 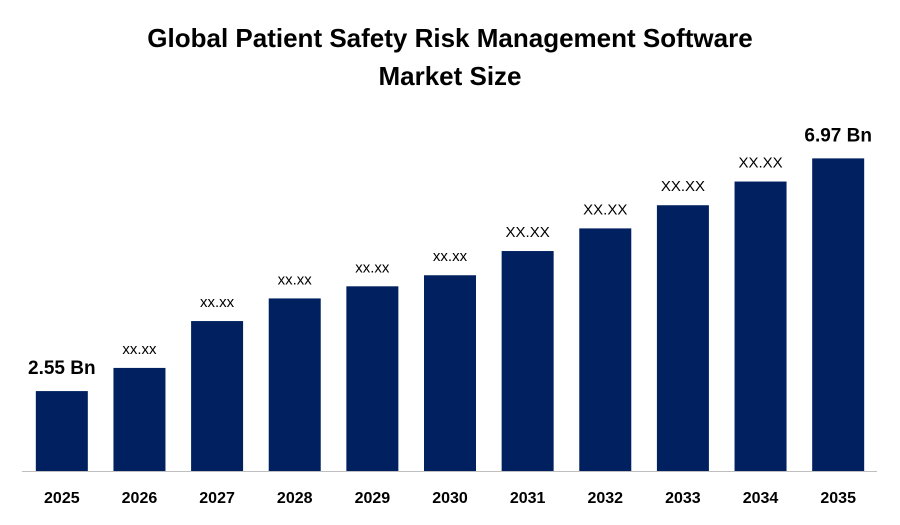 What do you see at coordinates (605, 498) in the screenshot?
I see `x-tick-label: 2032` at bounding box center [605, 498].